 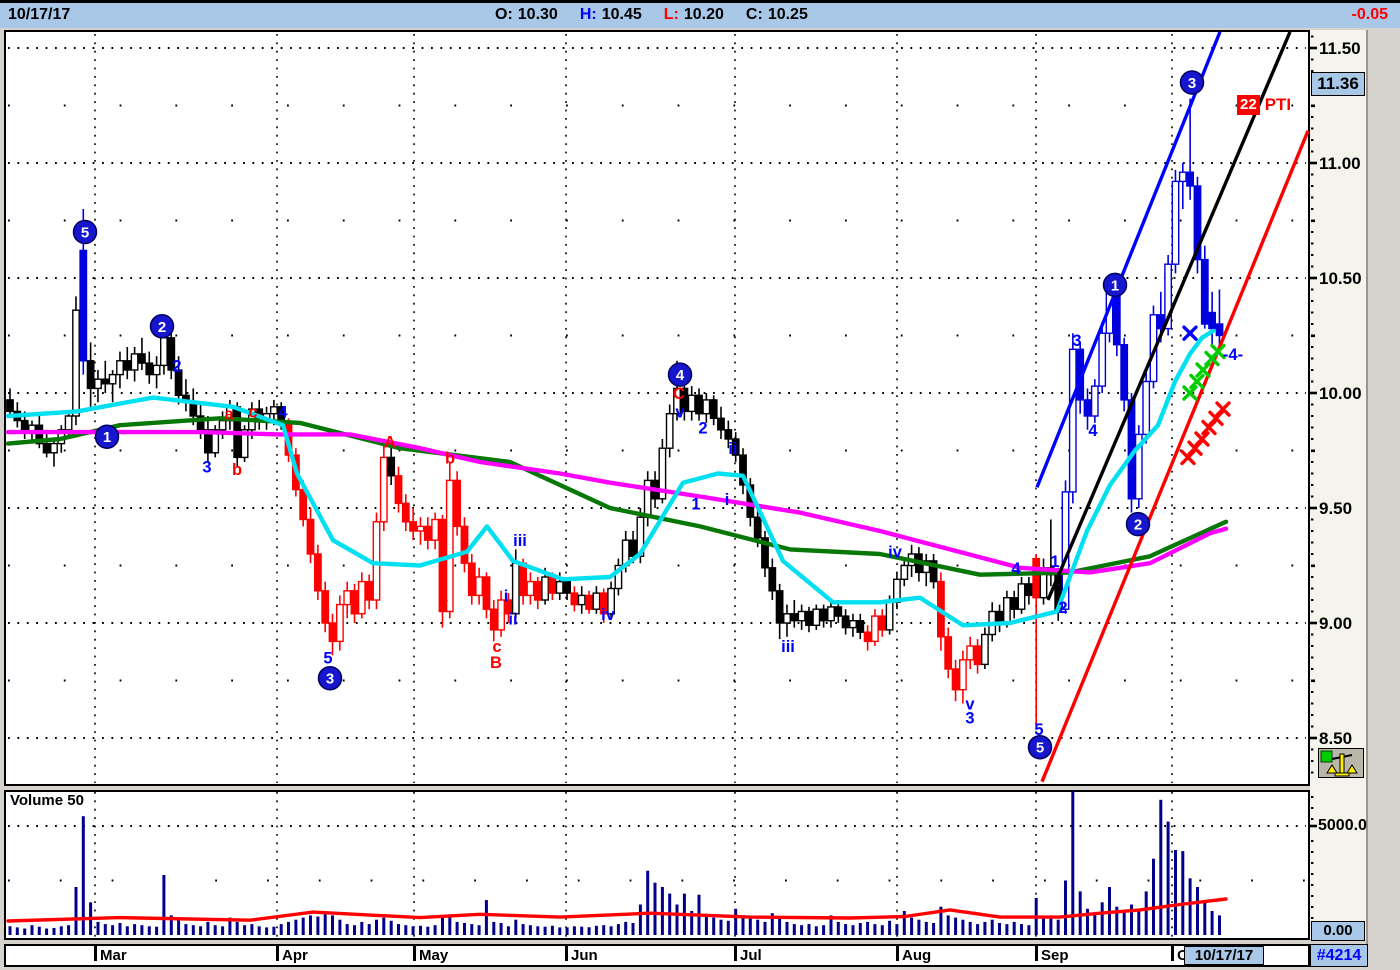 I want to click on last-price-box: 11.36, so click(x=1338, y=84).